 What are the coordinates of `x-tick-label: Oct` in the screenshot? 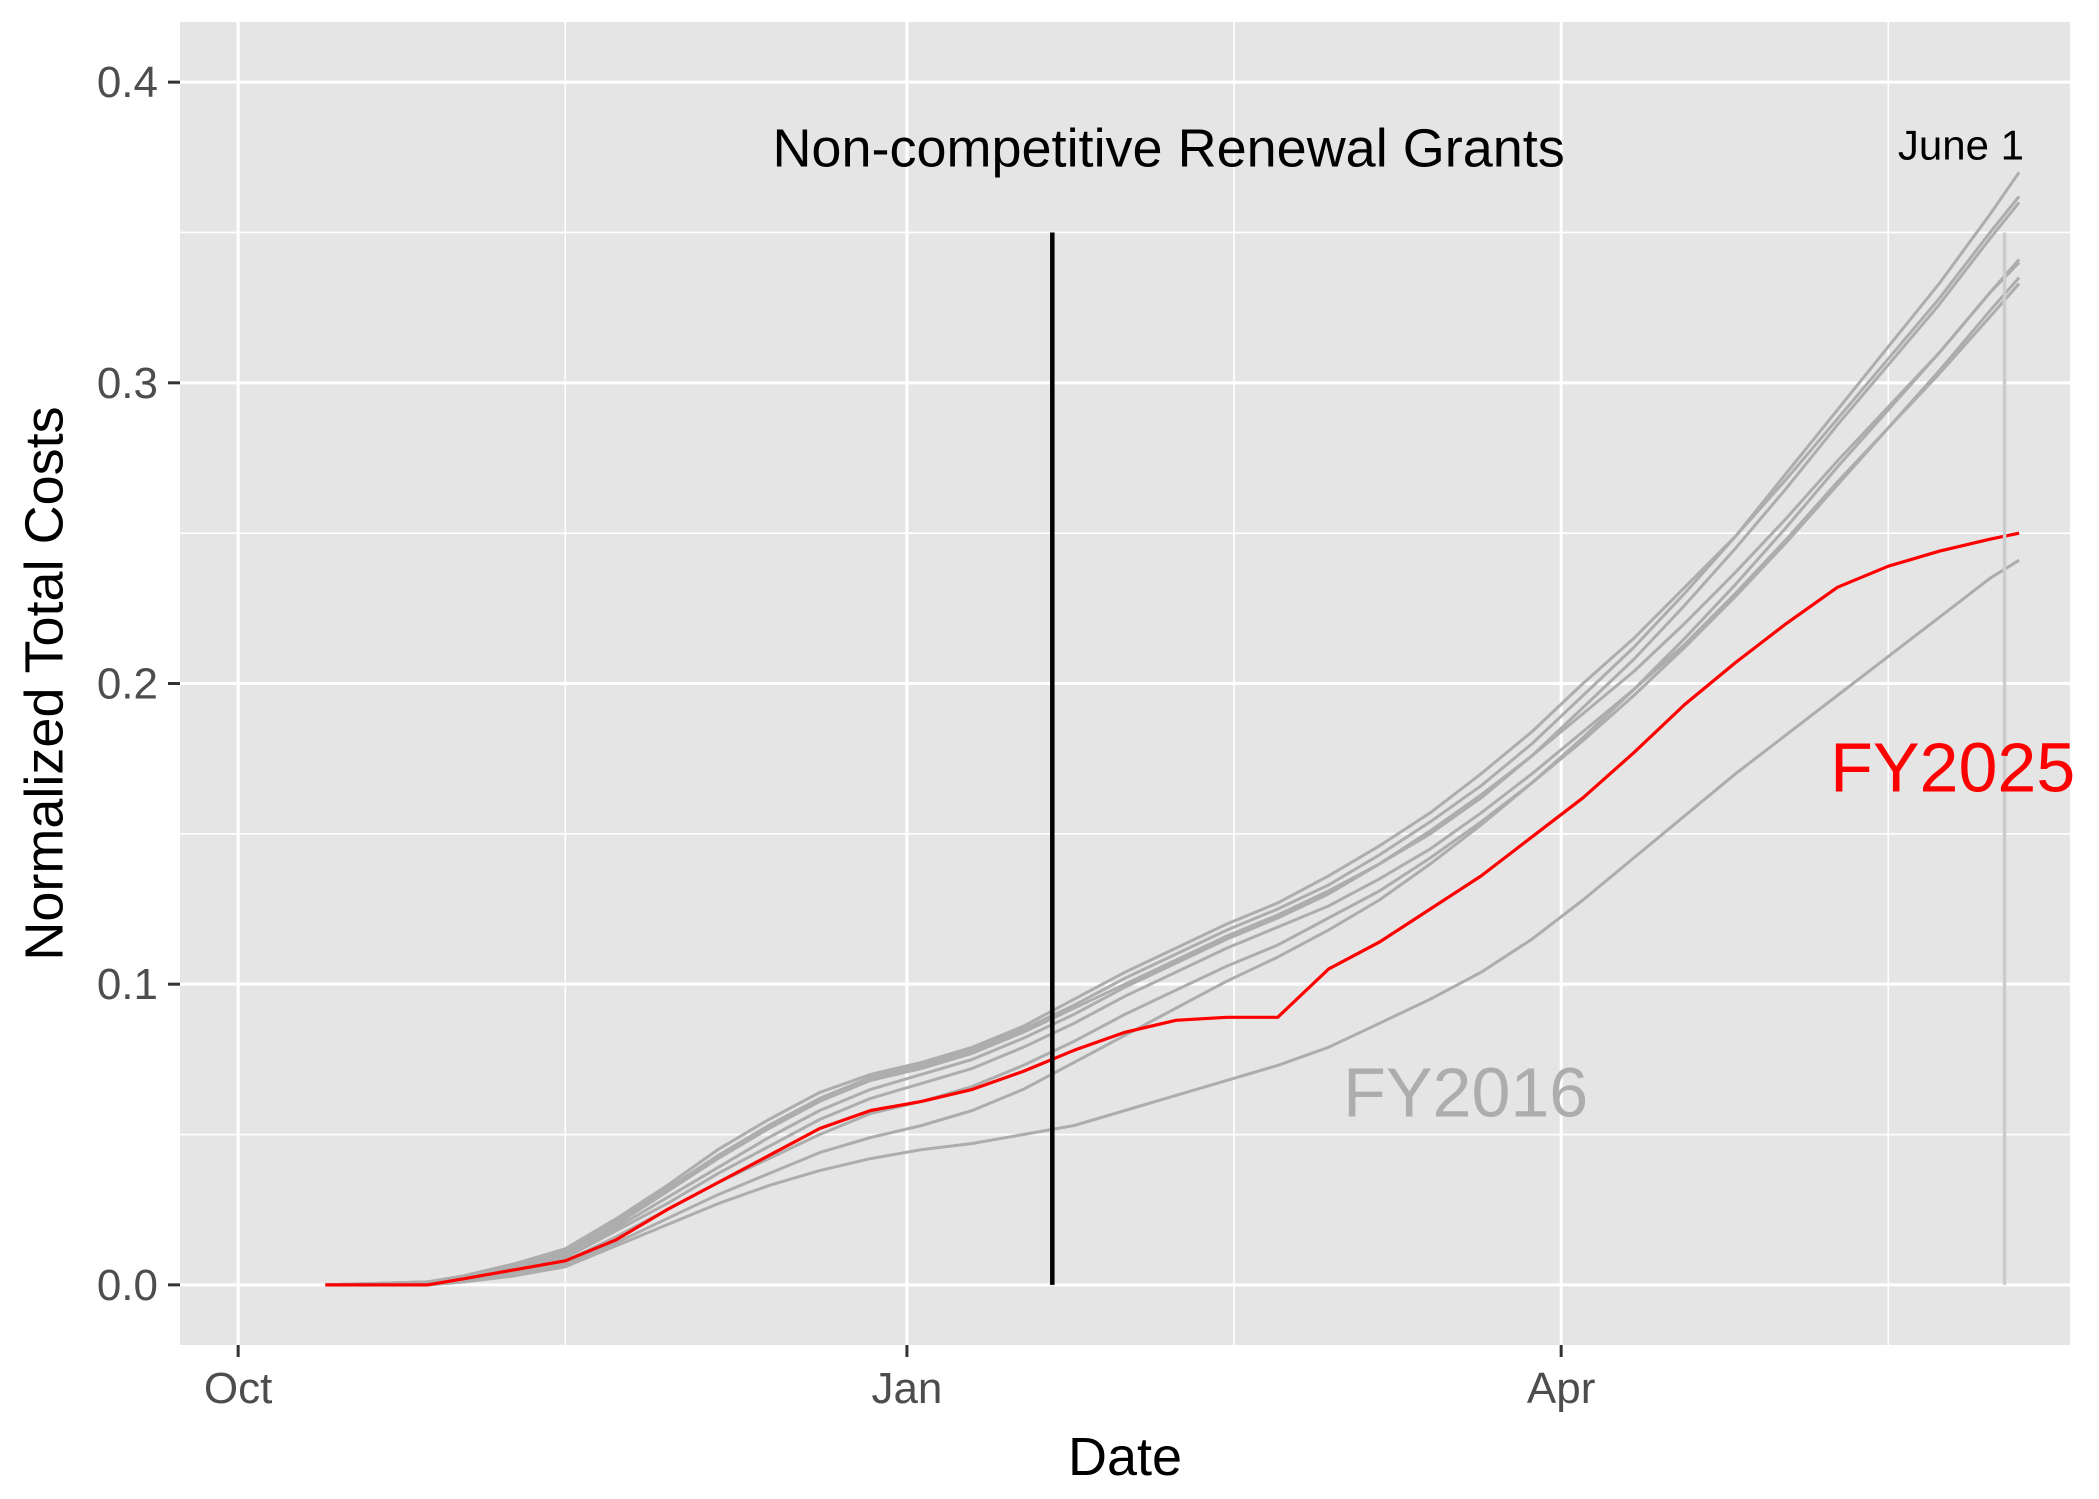 It's located at (238, 1388).